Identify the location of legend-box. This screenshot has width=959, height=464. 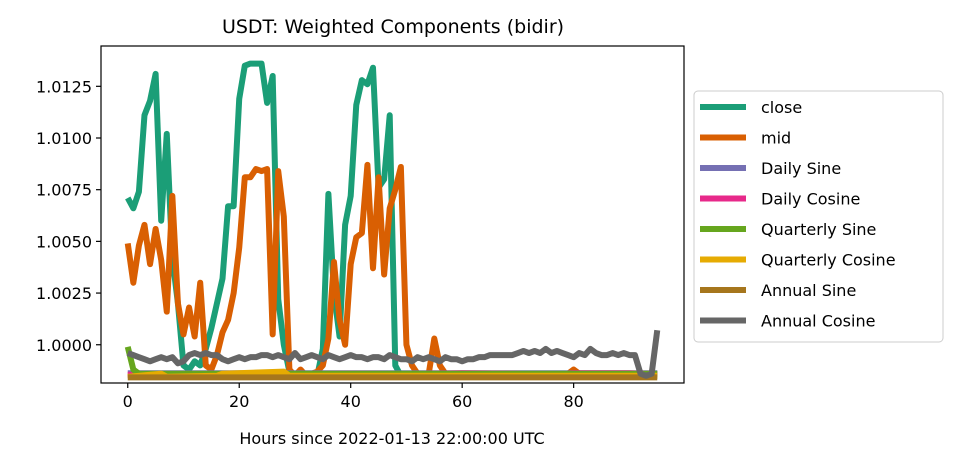
(818, 216).